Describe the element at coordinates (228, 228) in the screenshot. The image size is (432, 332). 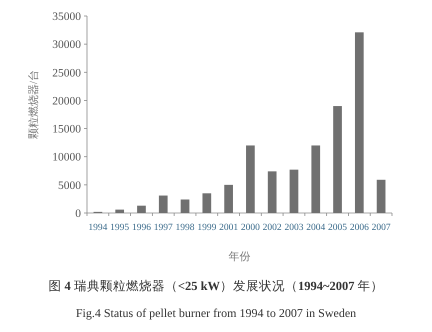
I see `x-tick-label: 2001` at that location.